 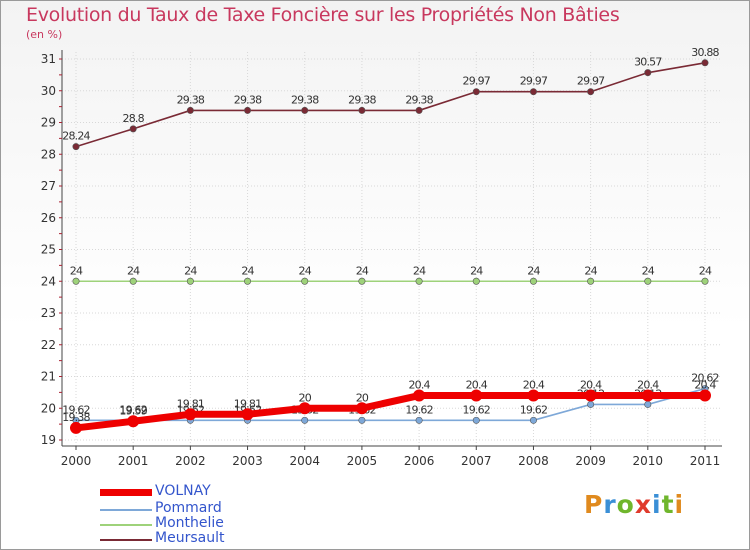 I want to click on y-tick-label: 26, so click(x=48, y=218).